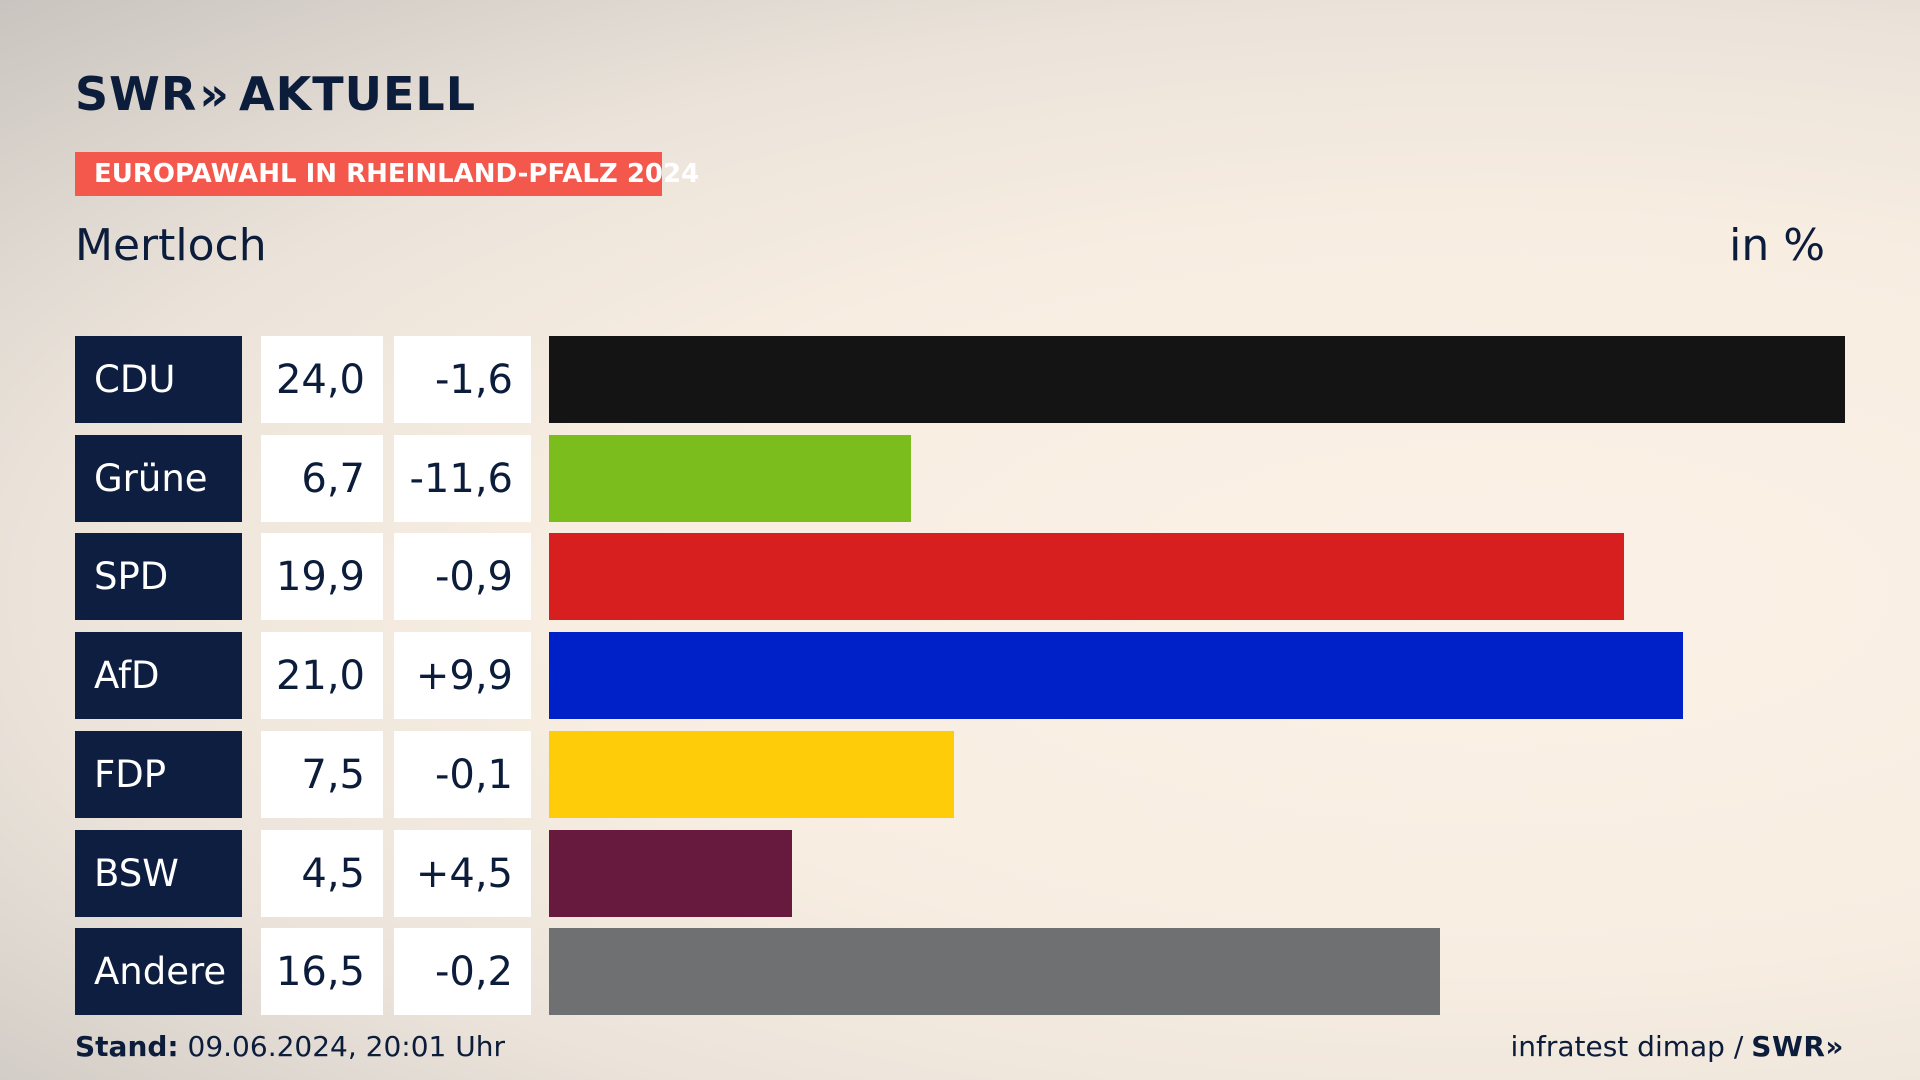  I want to click on value-label: 19,9, so click(322, 576).